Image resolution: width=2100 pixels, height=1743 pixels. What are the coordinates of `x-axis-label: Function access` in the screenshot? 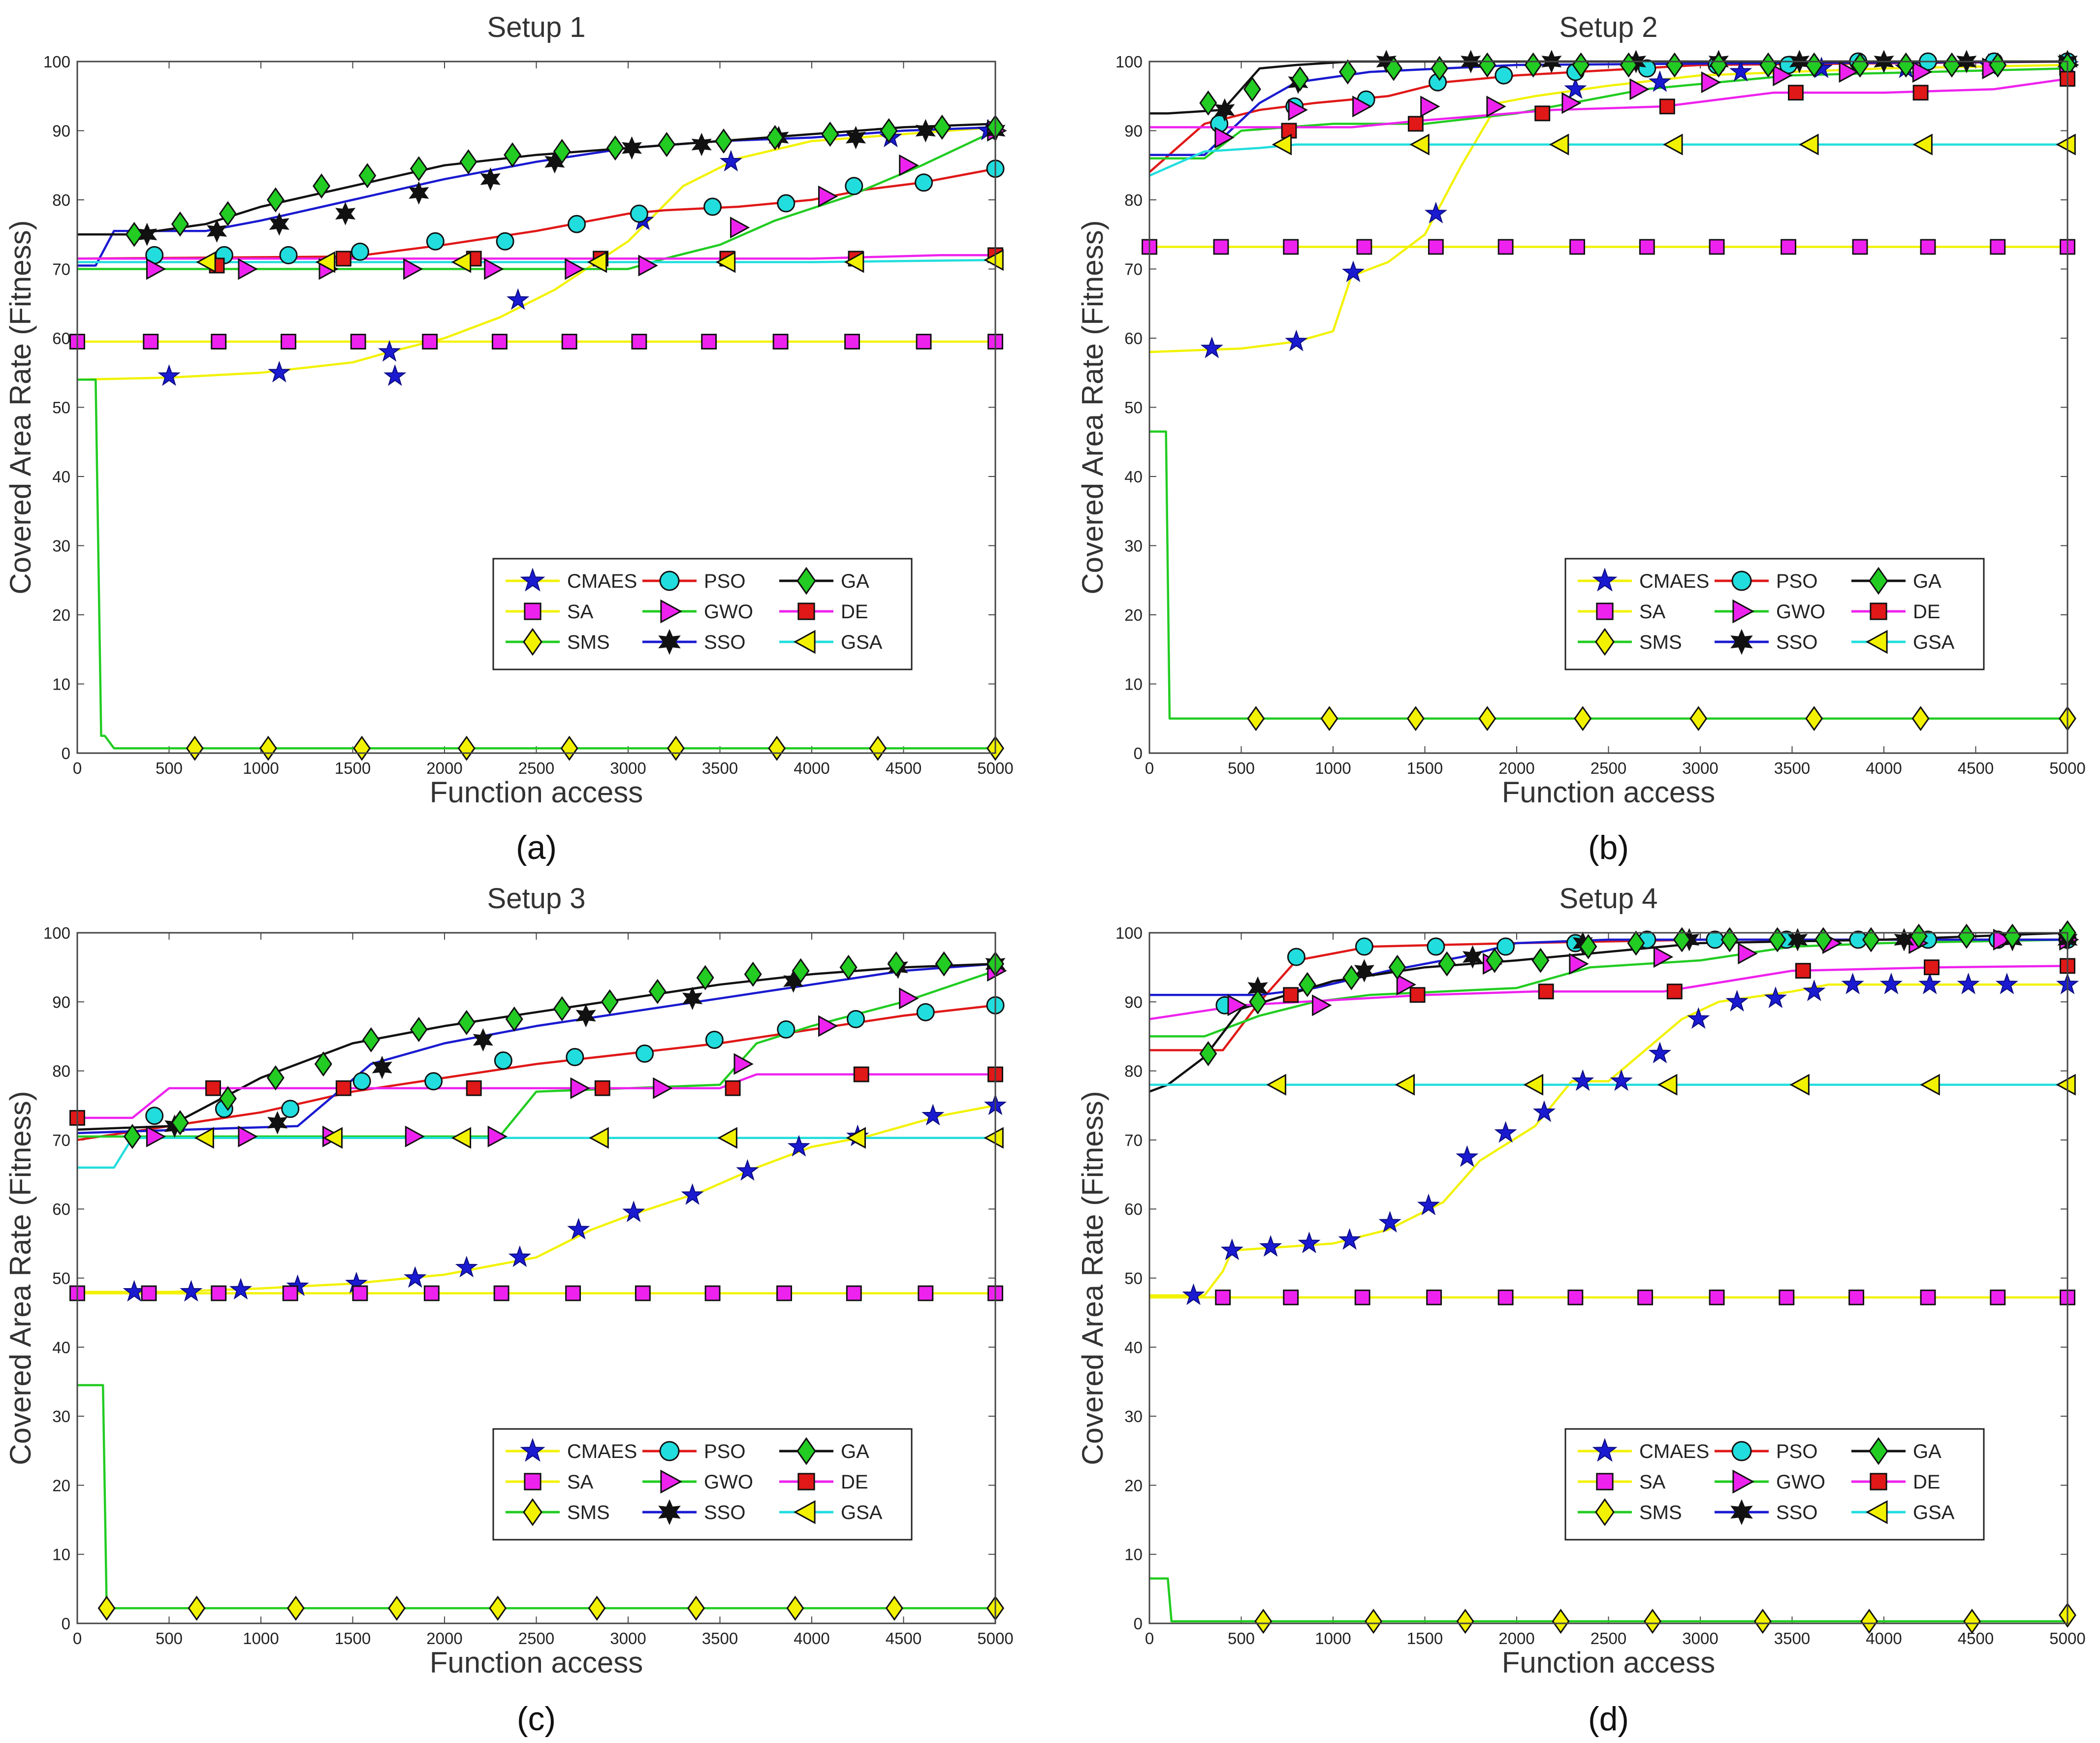 It's located at (1609, 792).